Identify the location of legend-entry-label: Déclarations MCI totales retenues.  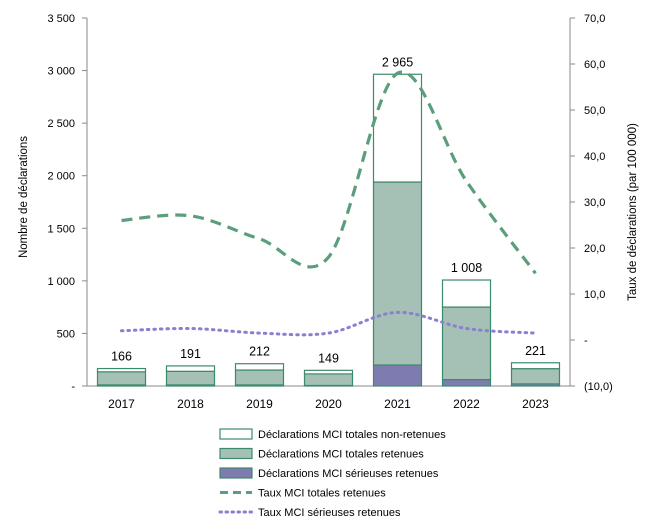
(341, 455).